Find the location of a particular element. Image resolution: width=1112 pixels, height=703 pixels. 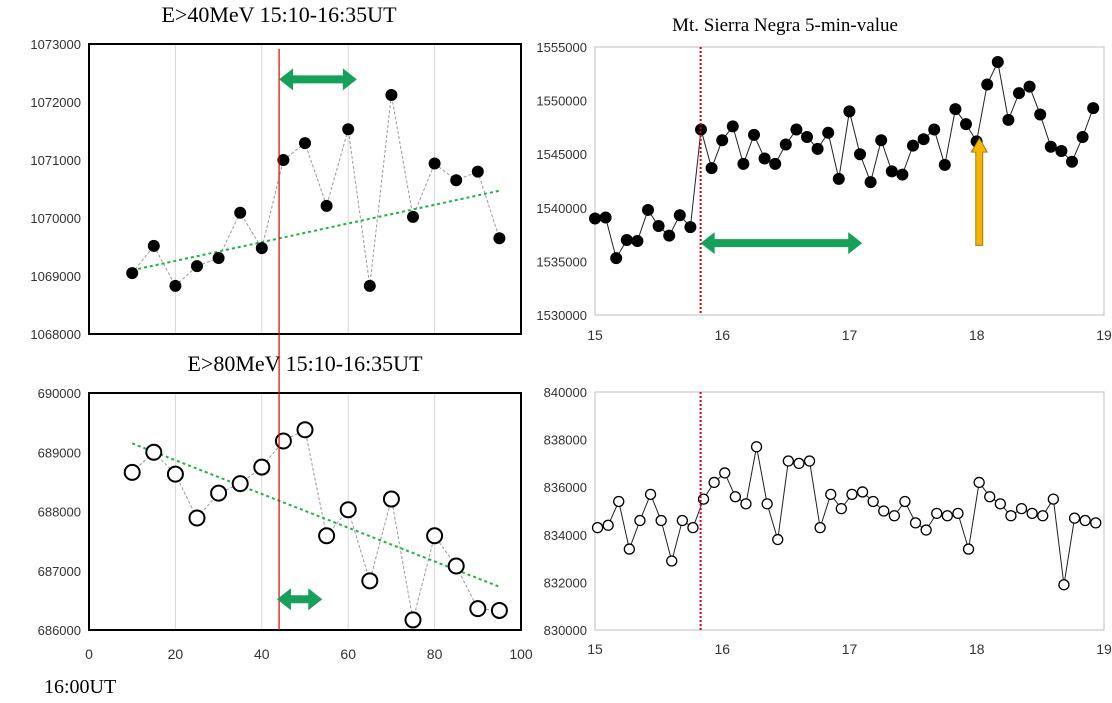

y-tick-label: 1540000 is located at coordinates (561, 208).